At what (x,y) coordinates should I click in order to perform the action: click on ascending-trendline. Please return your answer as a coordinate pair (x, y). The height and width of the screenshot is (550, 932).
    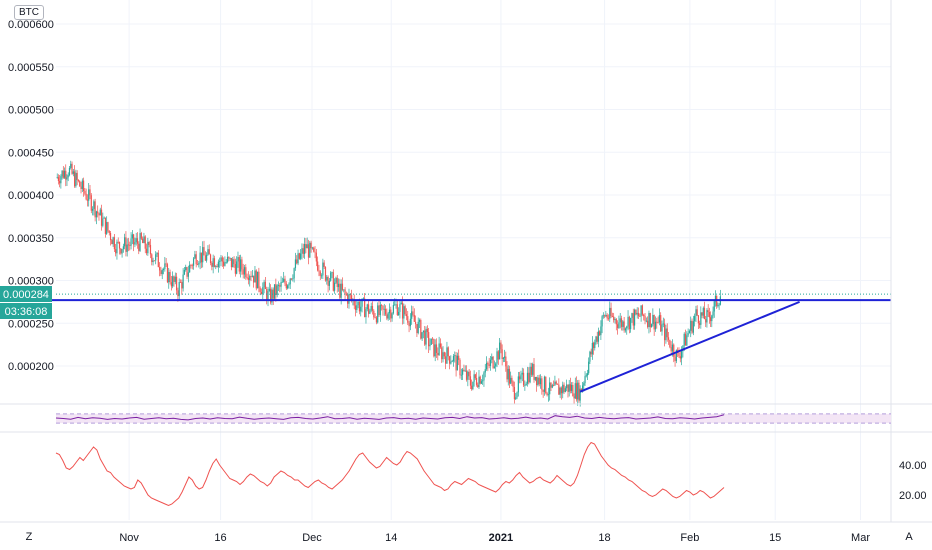
    Looking at the image, I should click on (689, 346).